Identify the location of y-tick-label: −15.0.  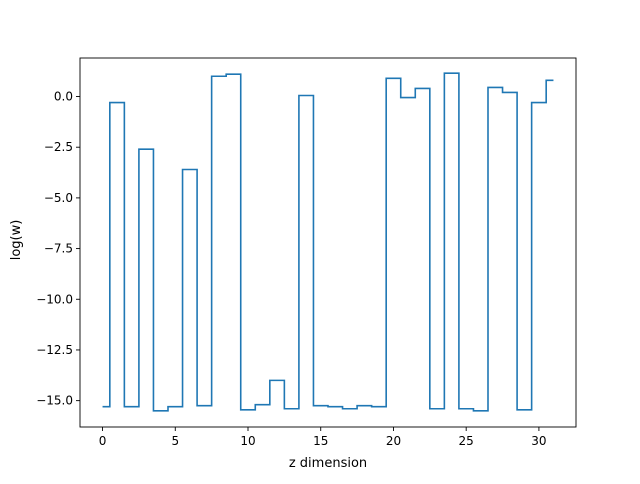
(54, 401).